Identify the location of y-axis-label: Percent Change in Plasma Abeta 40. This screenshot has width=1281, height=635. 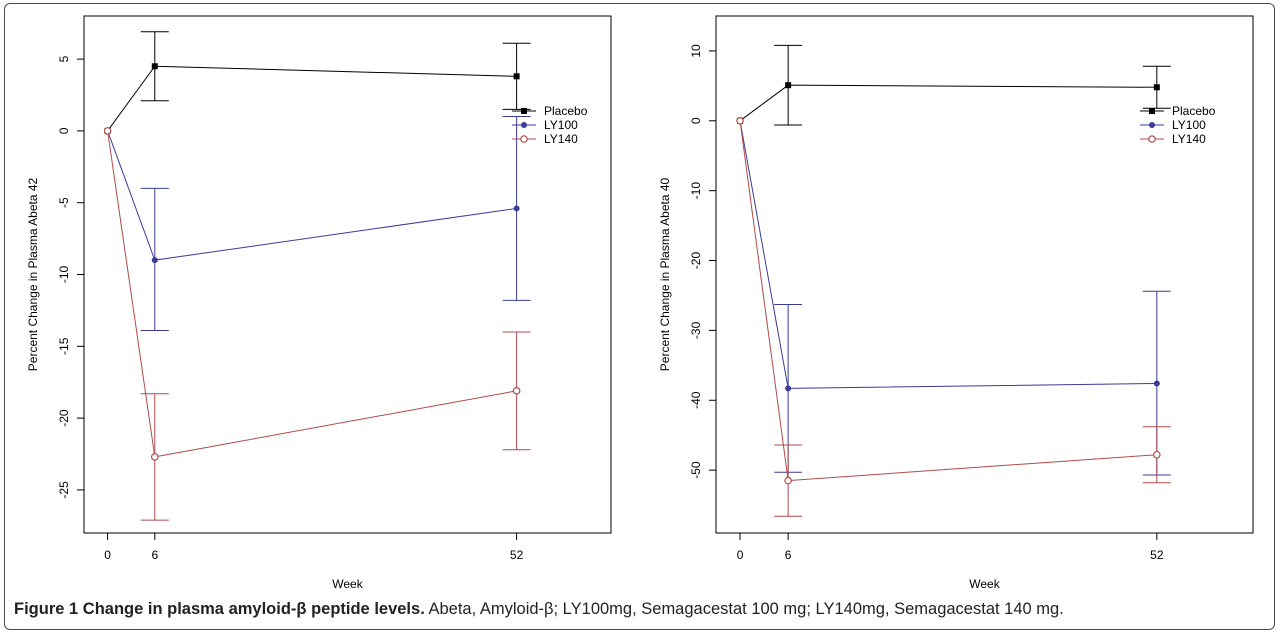
(665, 274).